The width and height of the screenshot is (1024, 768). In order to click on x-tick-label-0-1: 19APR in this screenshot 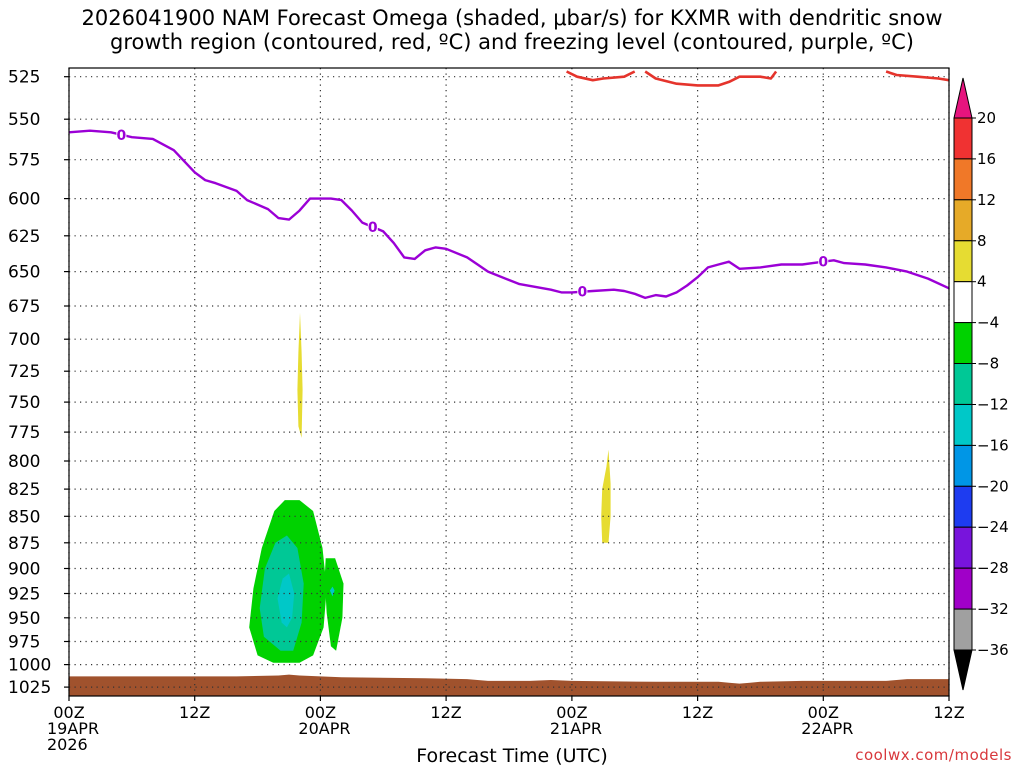, I will do `click(73, 728)`.